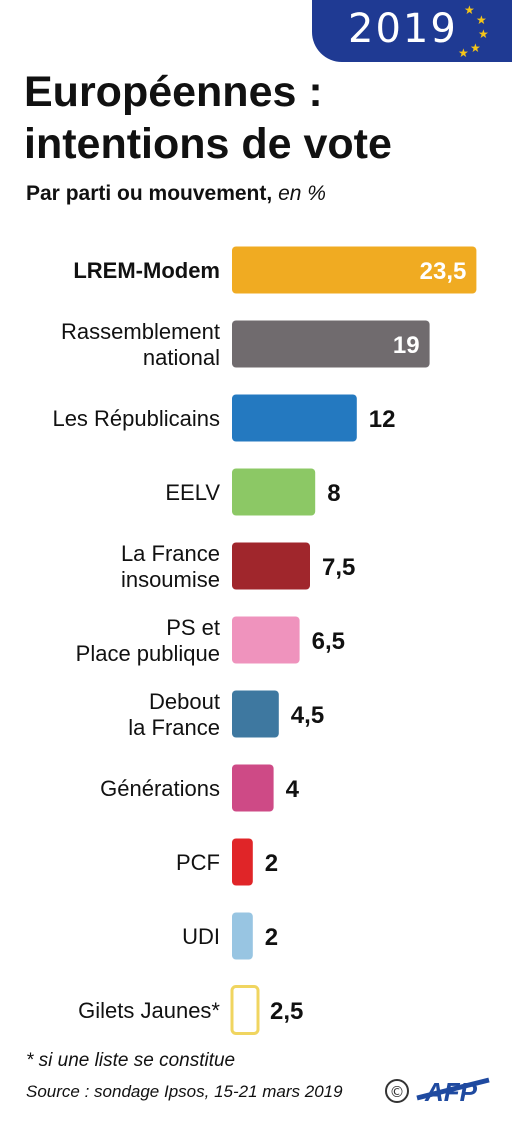 This screenshot has height=1124, width=512. What do you see at coordinates (293, 789) in the screenshot?
I see `value-label: 4` at bounding box center [293, 789].